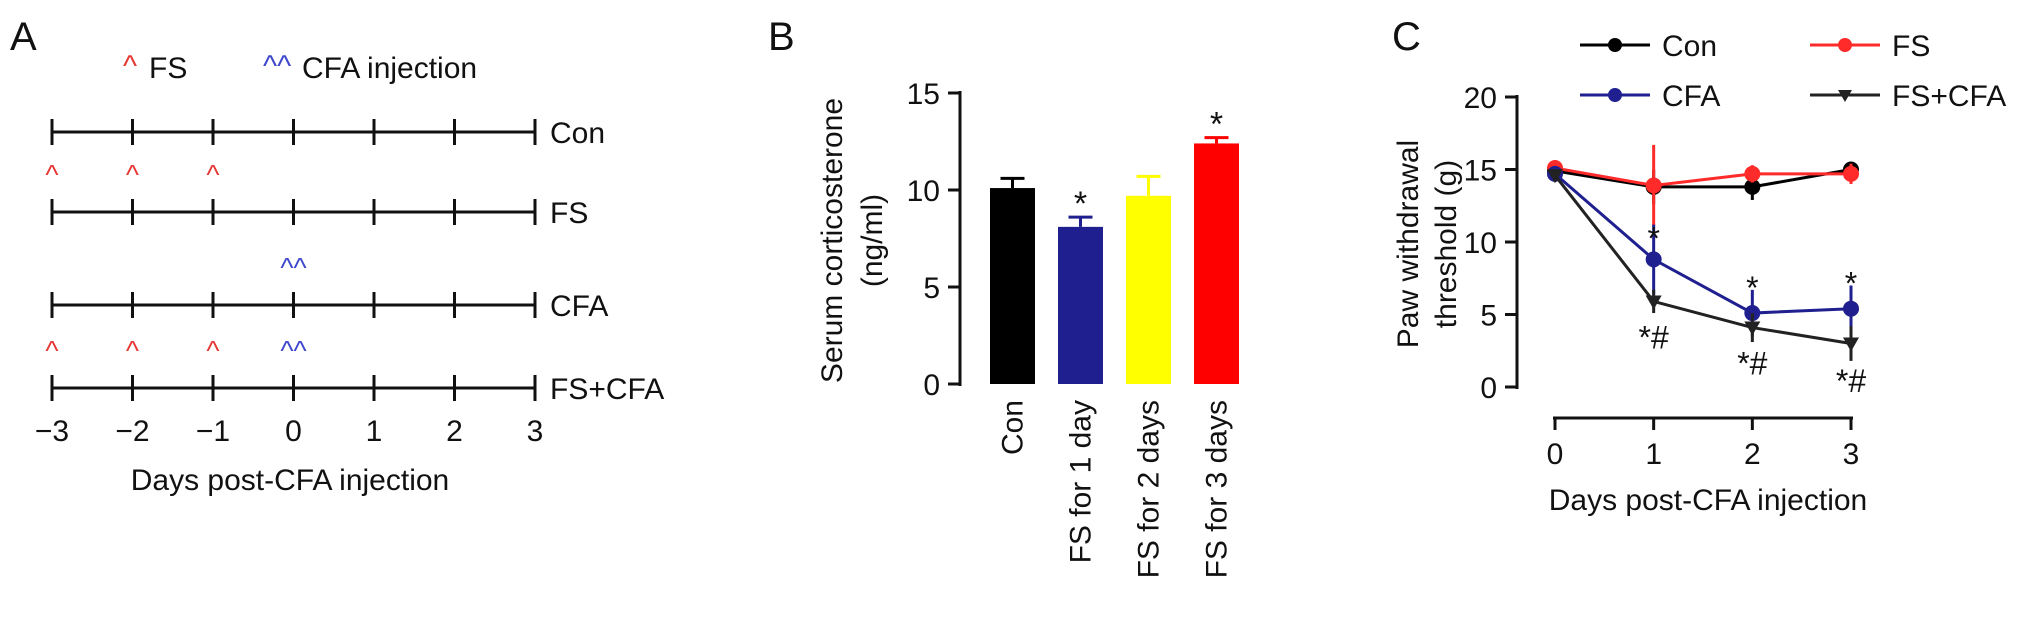 This screenshot has height=631, width=2032. I want to click on timeline-x-tick-label: −1, so click(213, 431).